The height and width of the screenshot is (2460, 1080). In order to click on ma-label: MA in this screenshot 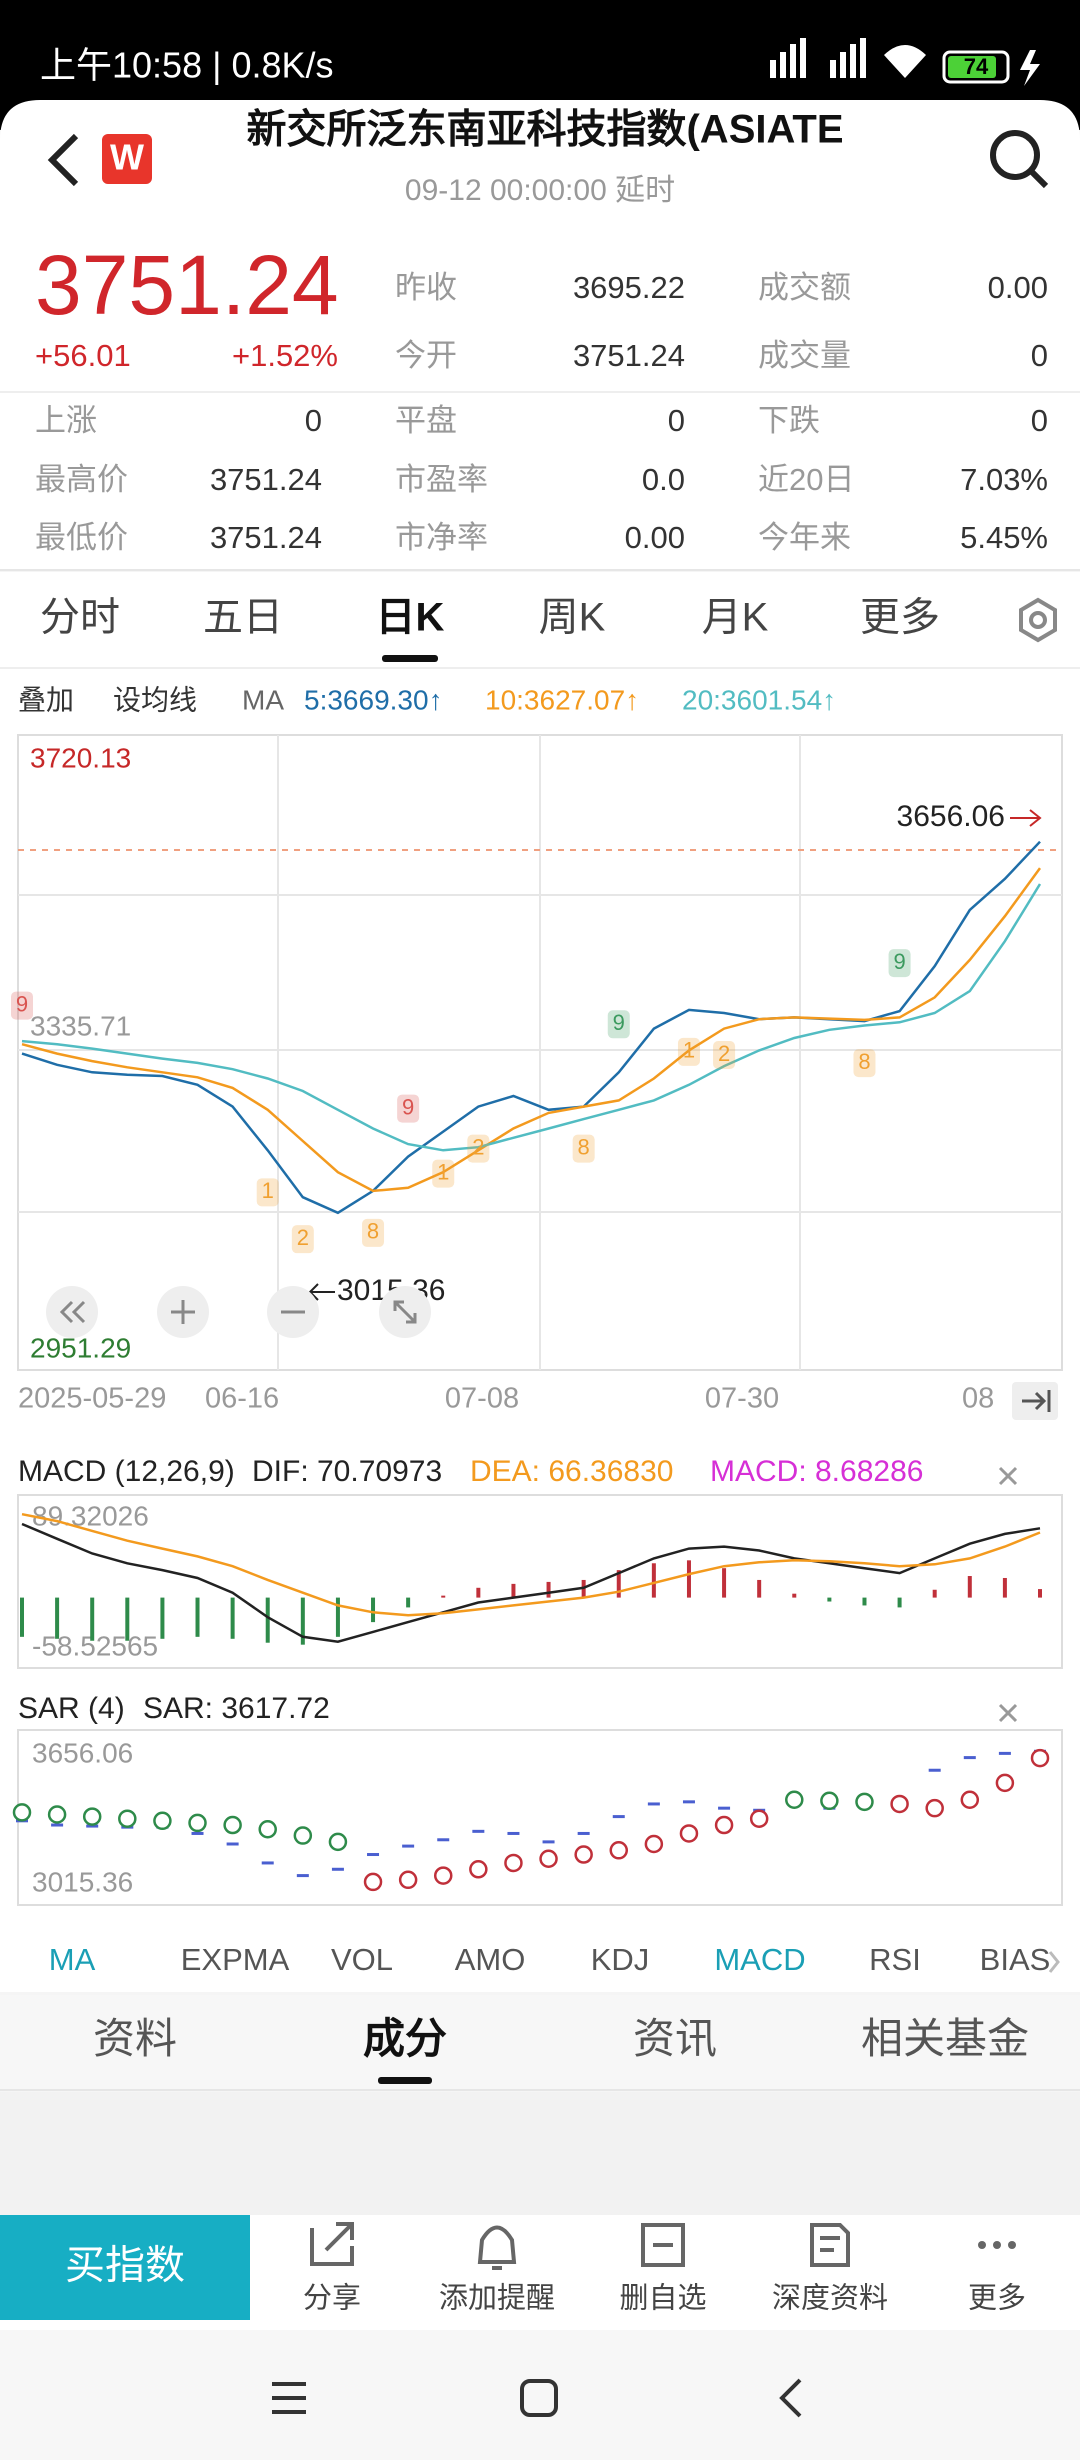, I will do `click(263, 699)`.